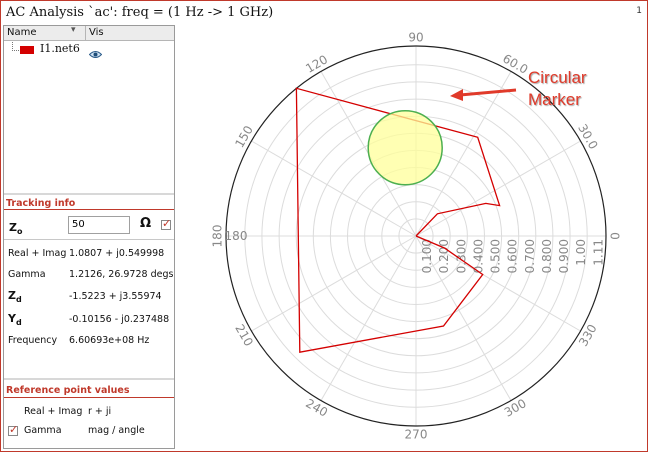 Image resolution: width=650 pixels, height=454 pixels. Describe the element at coordinates (99, 225) in the screenshot. I see `z0-input: 50` at that location.